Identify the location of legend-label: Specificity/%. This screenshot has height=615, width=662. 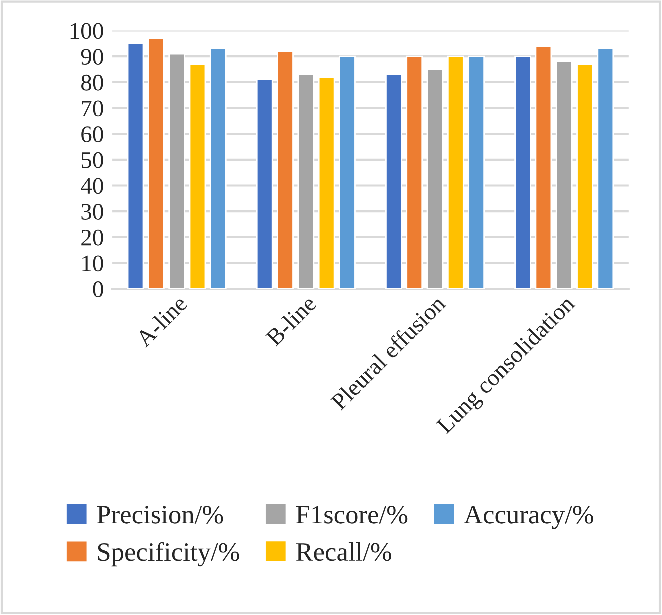
(169, 554).